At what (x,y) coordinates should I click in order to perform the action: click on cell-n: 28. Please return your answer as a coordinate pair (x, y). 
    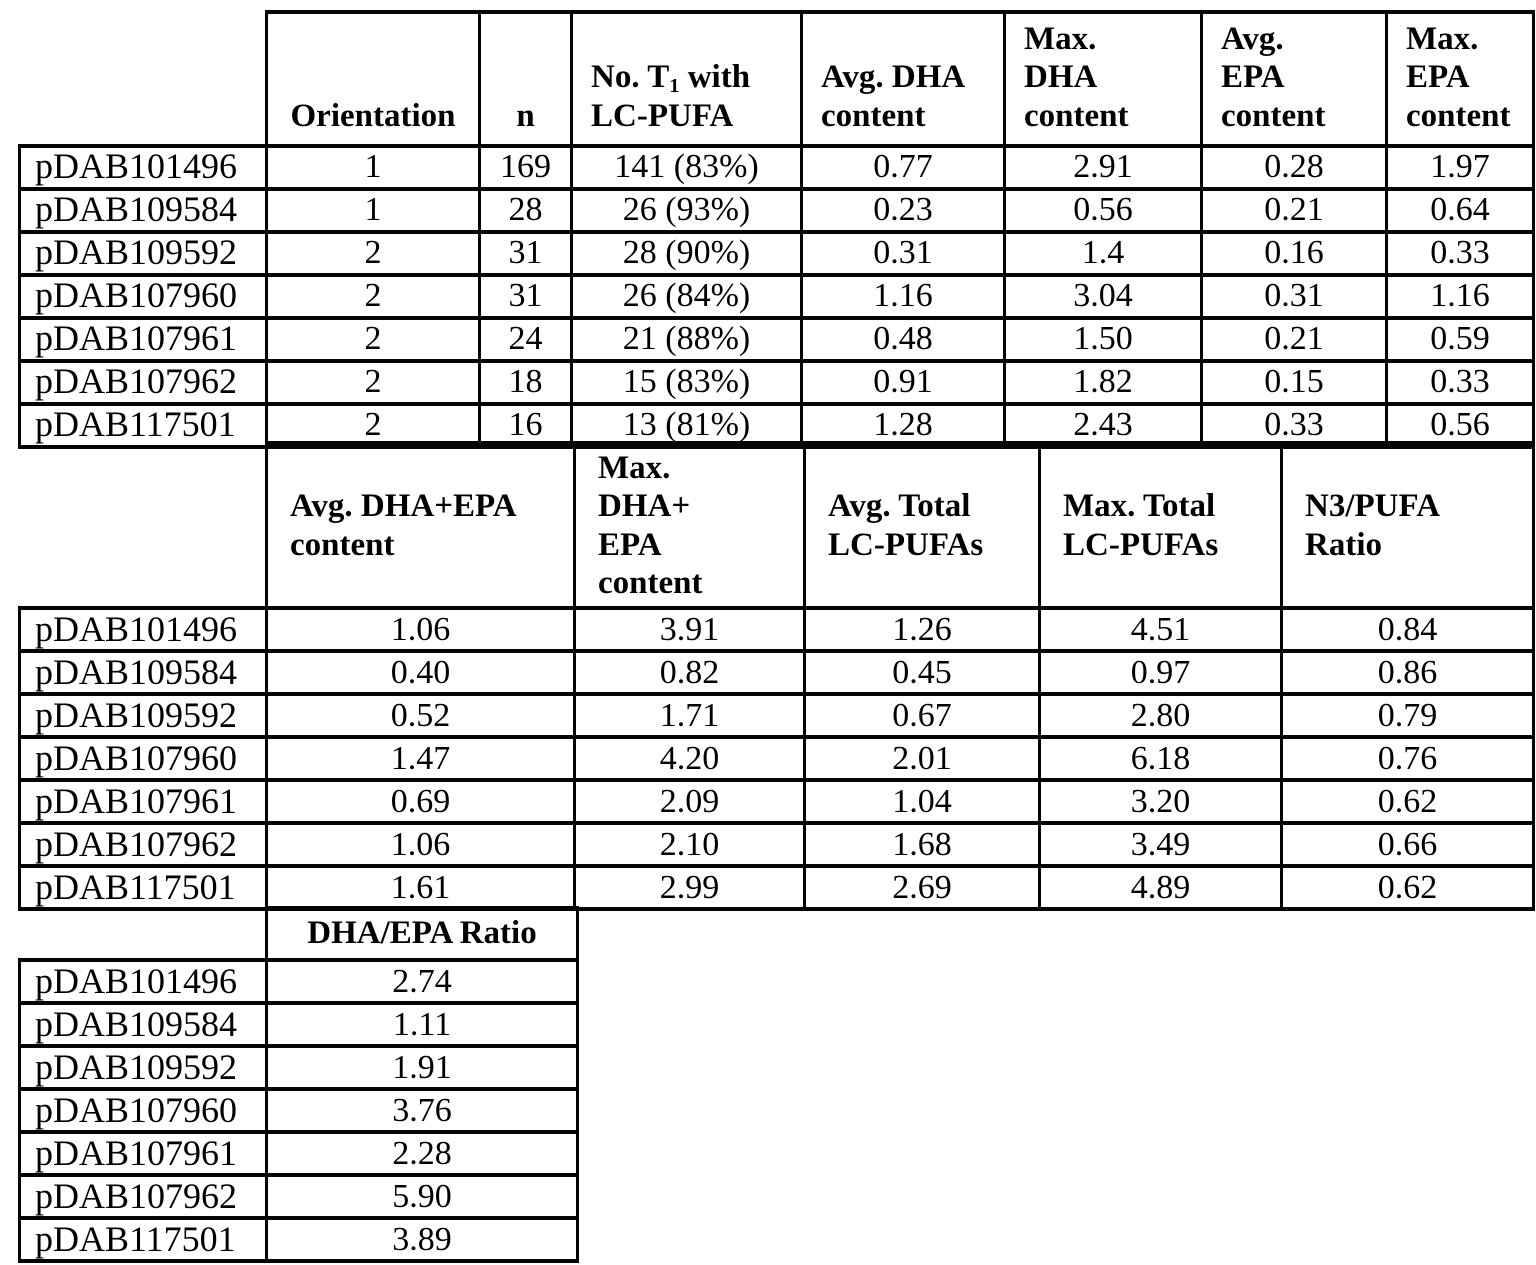
    Looking at the image, I should click on (525, 210).